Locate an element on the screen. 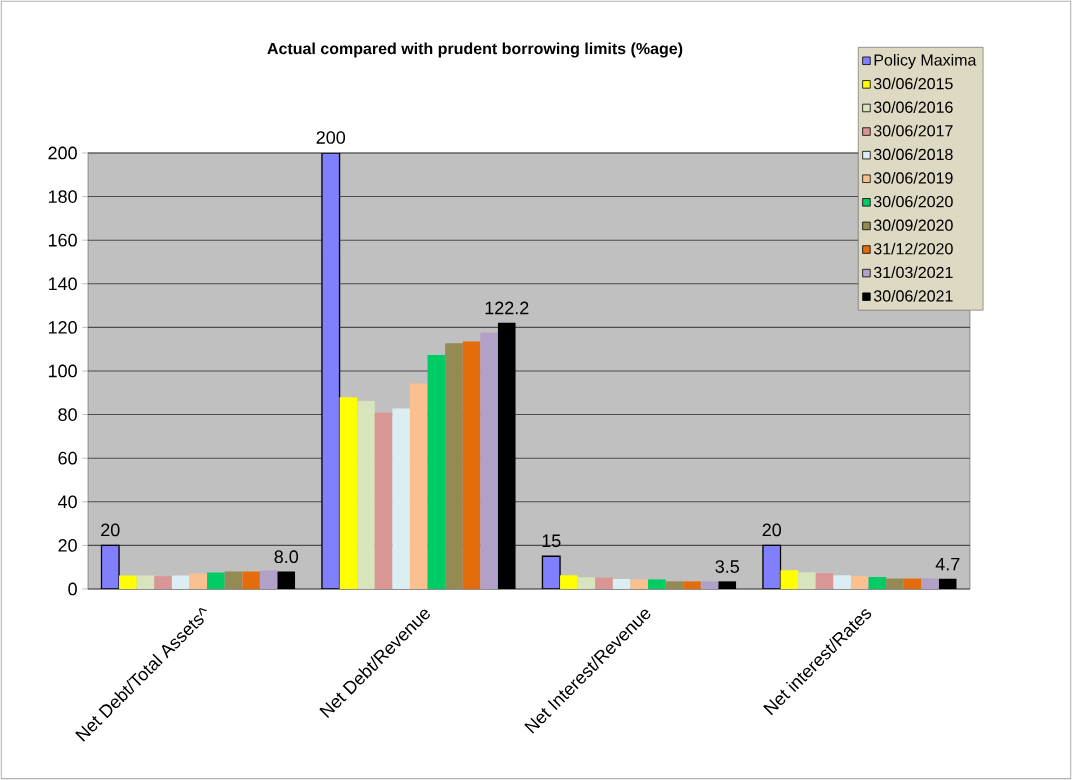 The image size is (1072, 780). y-tick-label: 20 is located at coordinates (67, 545).